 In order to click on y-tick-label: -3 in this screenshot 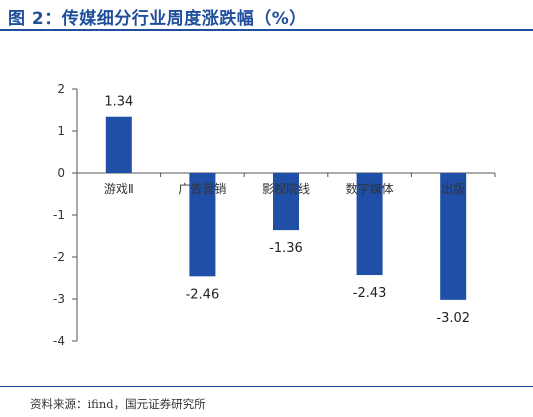, I will do `click(59, 299)`.